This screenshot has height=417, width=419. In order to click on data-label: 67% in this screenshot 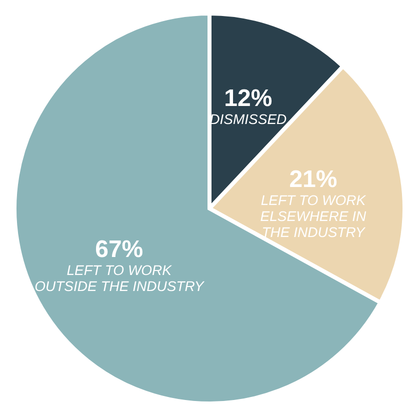, I will do `click(119, 249)`.